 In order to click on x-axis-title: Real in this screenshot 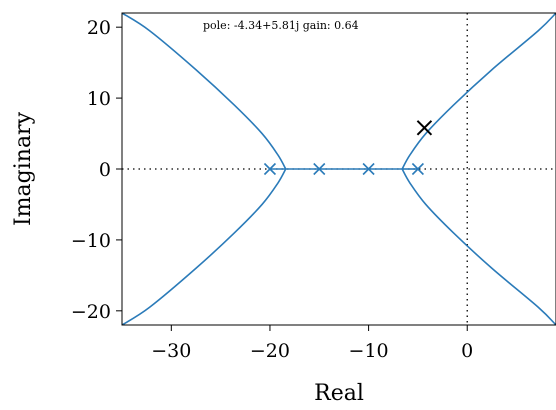, I will do `click(339, 393)`.